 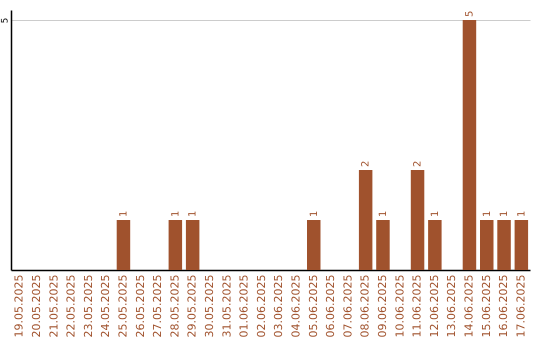 What do you see at coordinates (19, 306) in the screenshot?
I see `x-tick-label: 19.05.2025` at bounding box center [19, 306].